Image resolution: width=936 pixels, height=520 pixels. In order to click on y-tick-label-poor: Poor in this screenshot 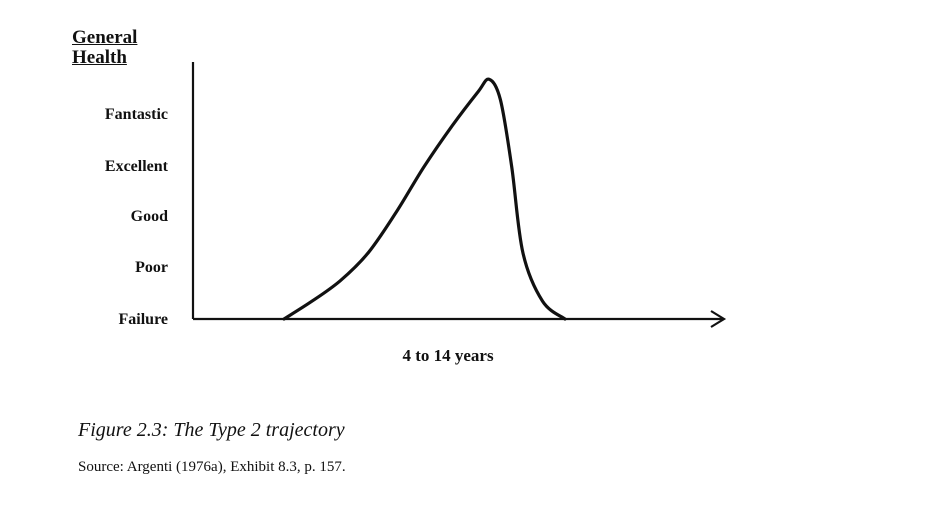, I will do `click(151, 267)`.